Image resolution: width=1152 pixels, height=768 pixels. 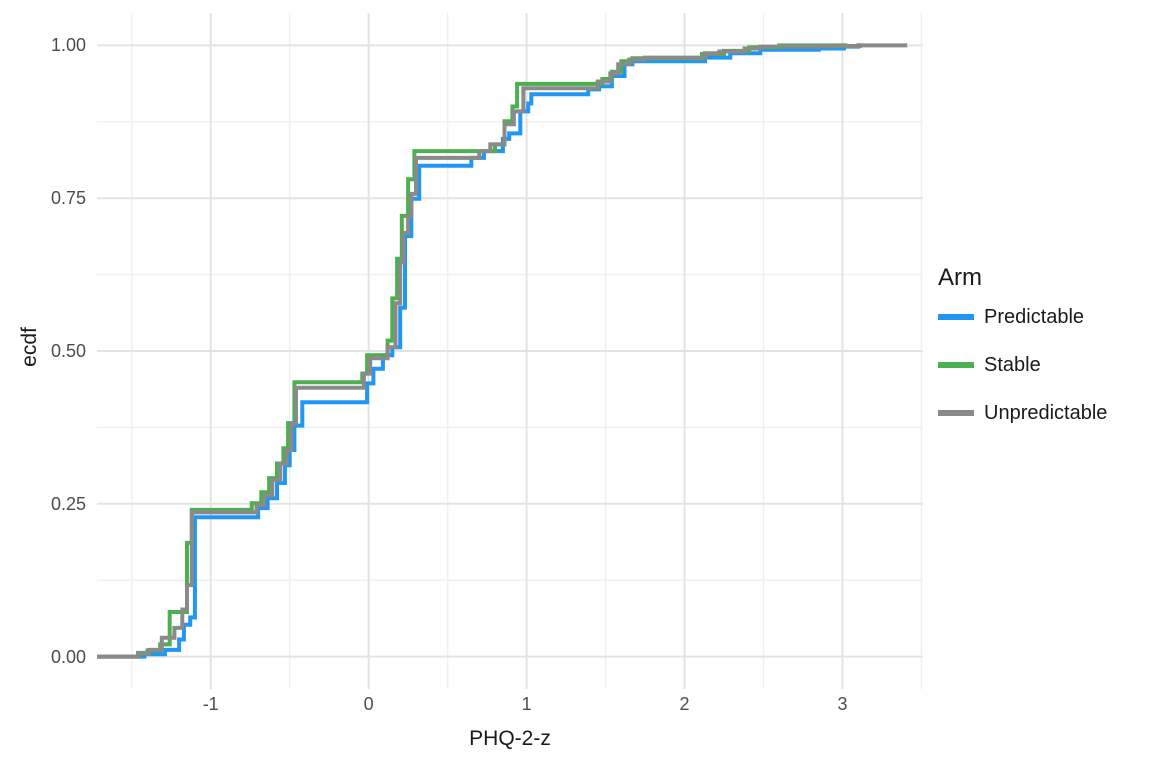 I want to click on y-tick-label: 0.75, so click(x=68, y=198).